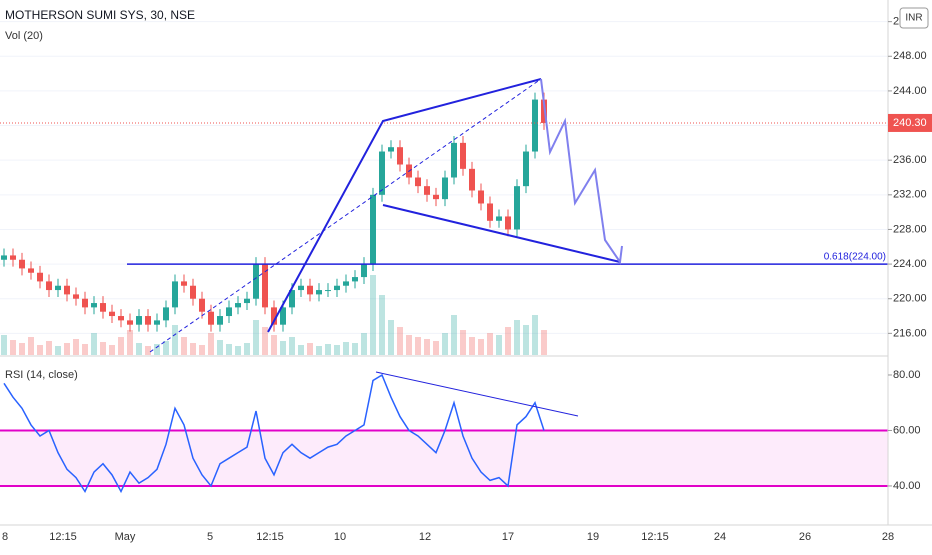 The height and width of the screenshot is (555, 932). I want to click on y-tick-label: 228.00, so click(910, 229).